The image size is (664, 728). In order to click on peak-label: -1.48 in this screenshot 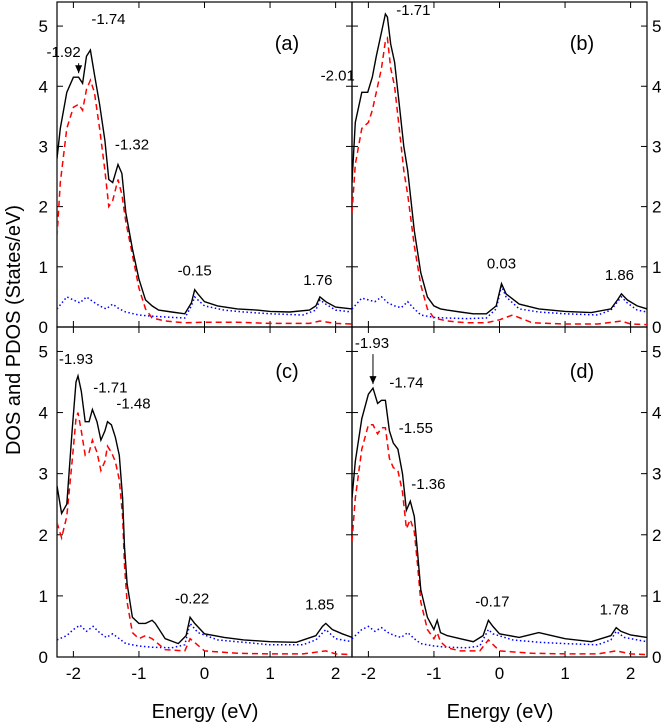, I will do `click(133, 404)`.